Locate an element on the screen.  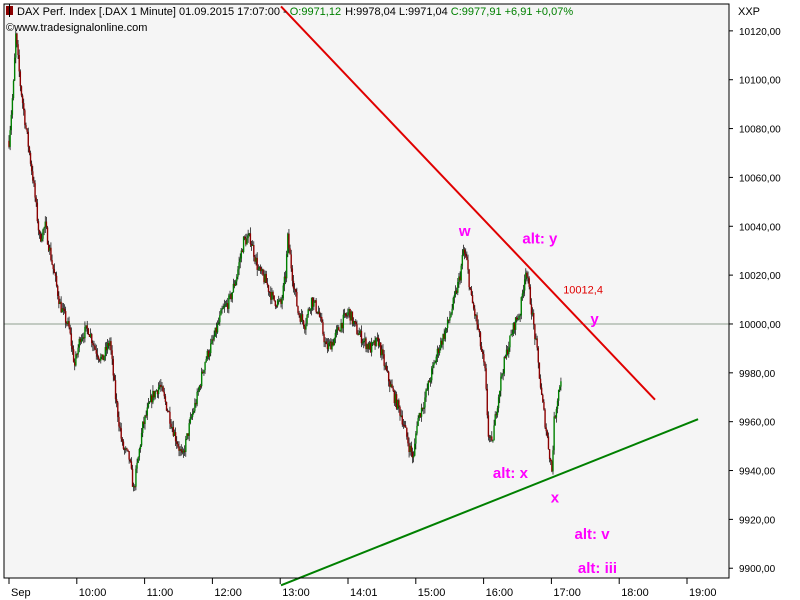
header-open: O:9971,12 is located at coordinates (315, 12).